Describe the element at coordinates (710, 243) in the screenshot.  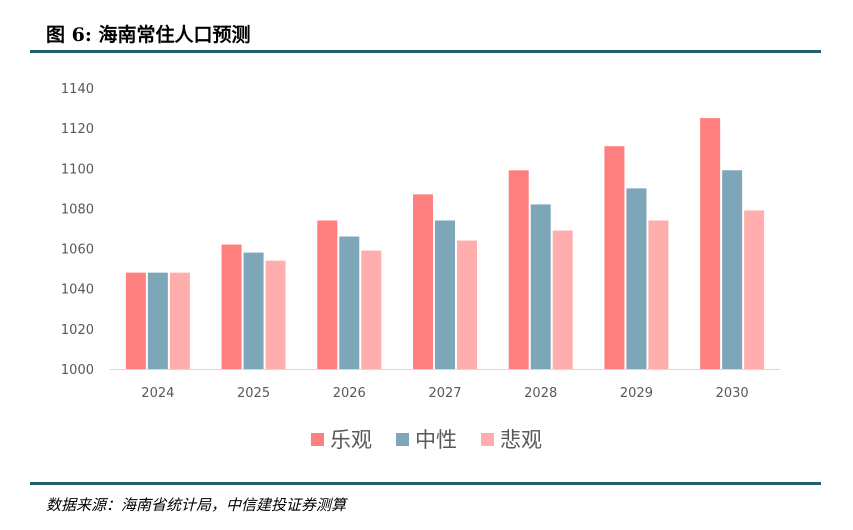
I see `bar-乐观-2030` at that location.